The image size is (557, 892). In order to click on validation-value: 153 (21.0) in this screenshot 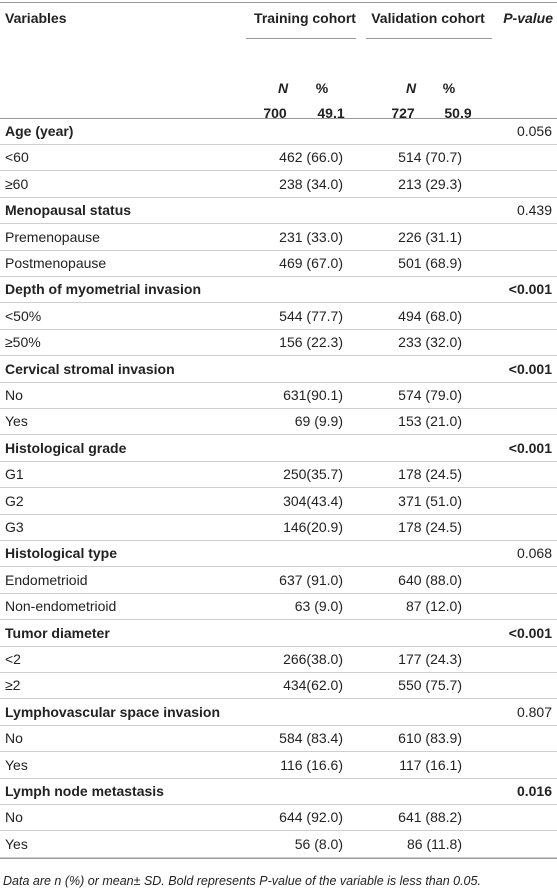, I will do `click(430, 421)`.